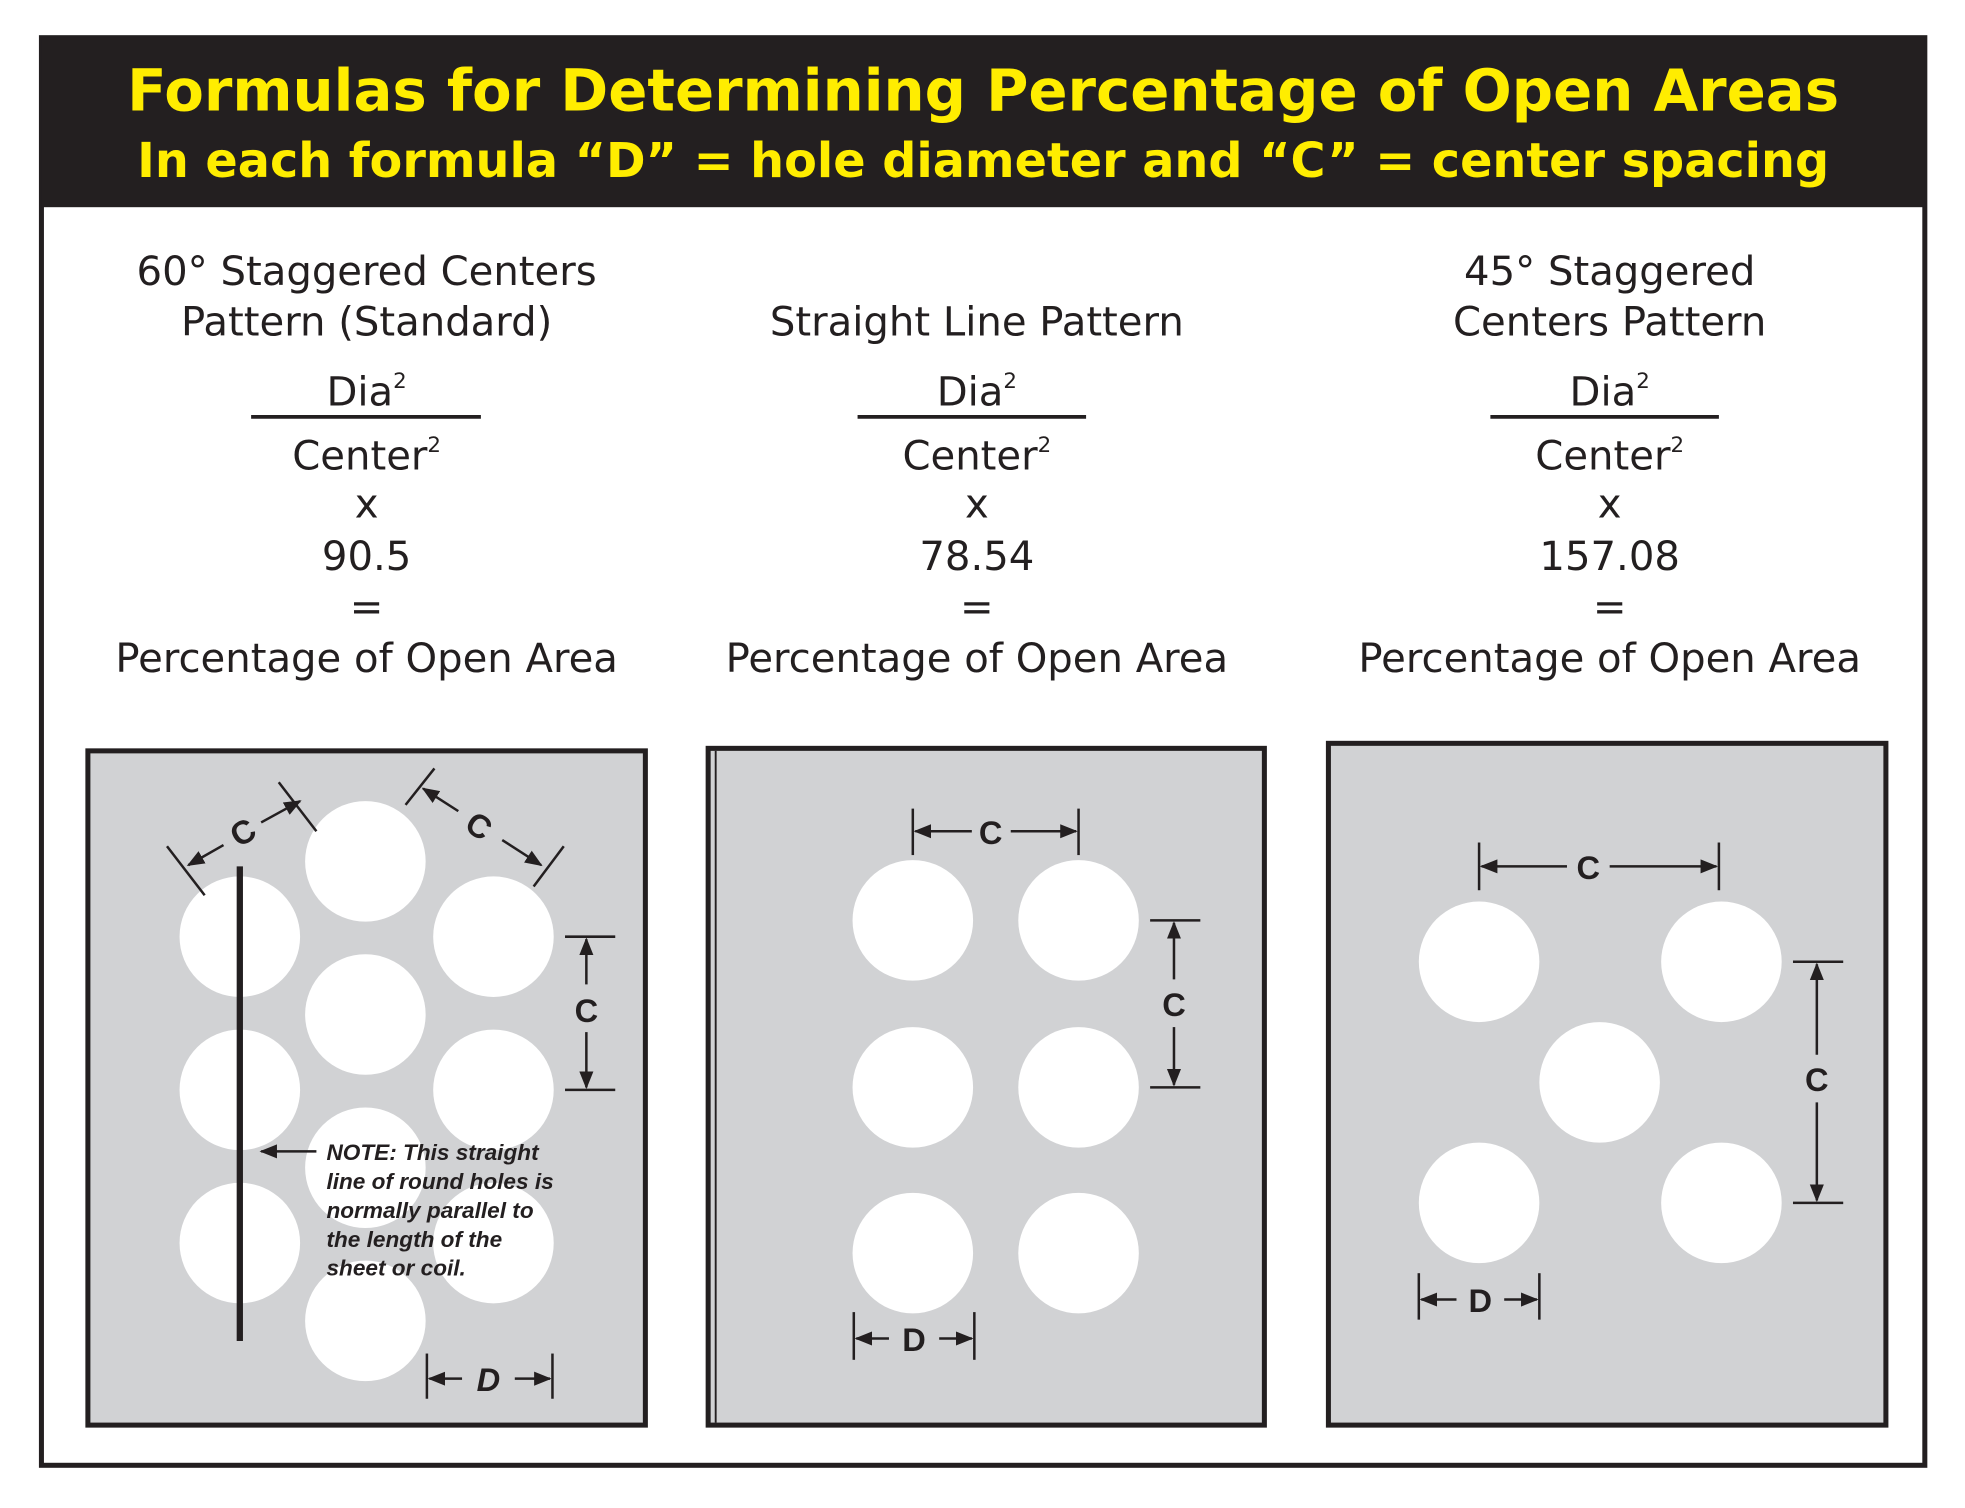  Describe the element at coordinates (367, 272) in the screenshot. I see `heading-line: 60° Staggered Centers` at that location.